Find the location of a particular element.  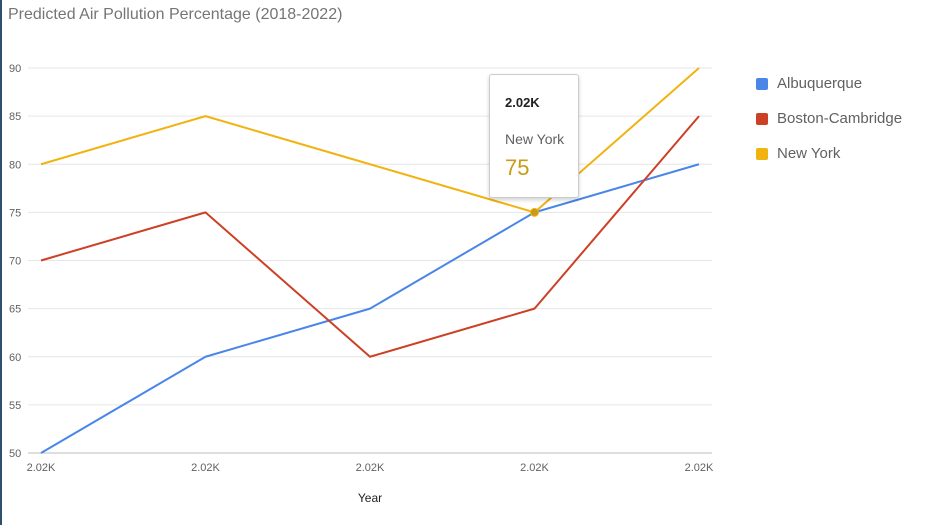

legend-item-boston-cambridge: Boston-Cambridge is located at coordinates (829, 118).